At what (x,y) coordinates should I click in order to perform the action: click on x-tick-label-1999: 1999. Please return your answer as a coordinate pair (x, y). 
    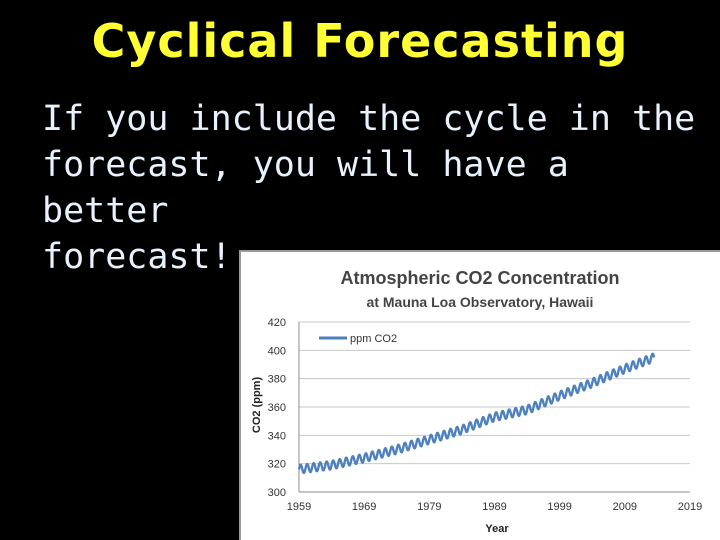
    Looking at the image, I should click on (559, 507).